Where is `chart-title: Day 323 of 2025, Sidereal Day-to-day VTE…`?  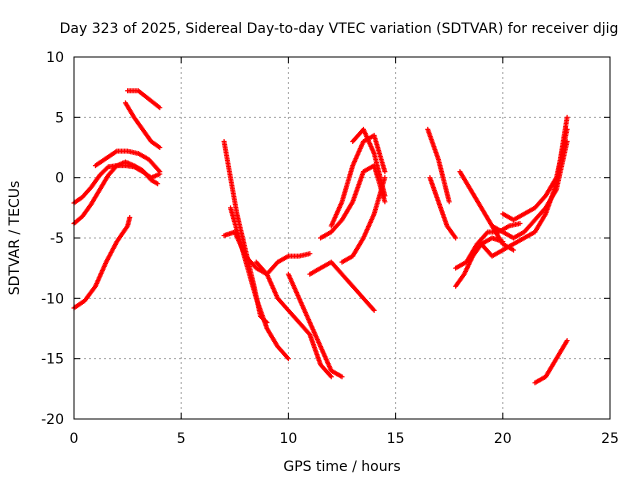
chart-title: Day 323 of 2025, Sidereal Day-to-day VTE… is located at coordinates (339, 29).